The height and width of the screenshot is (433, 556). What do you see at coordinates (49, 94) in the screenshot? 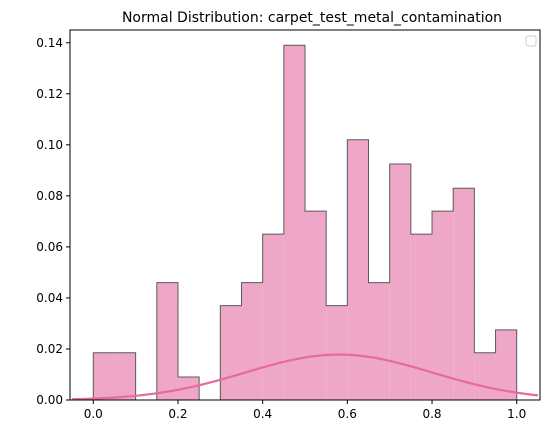
I see `y-tick-label: 0.12` at bounding box center [49, 94].